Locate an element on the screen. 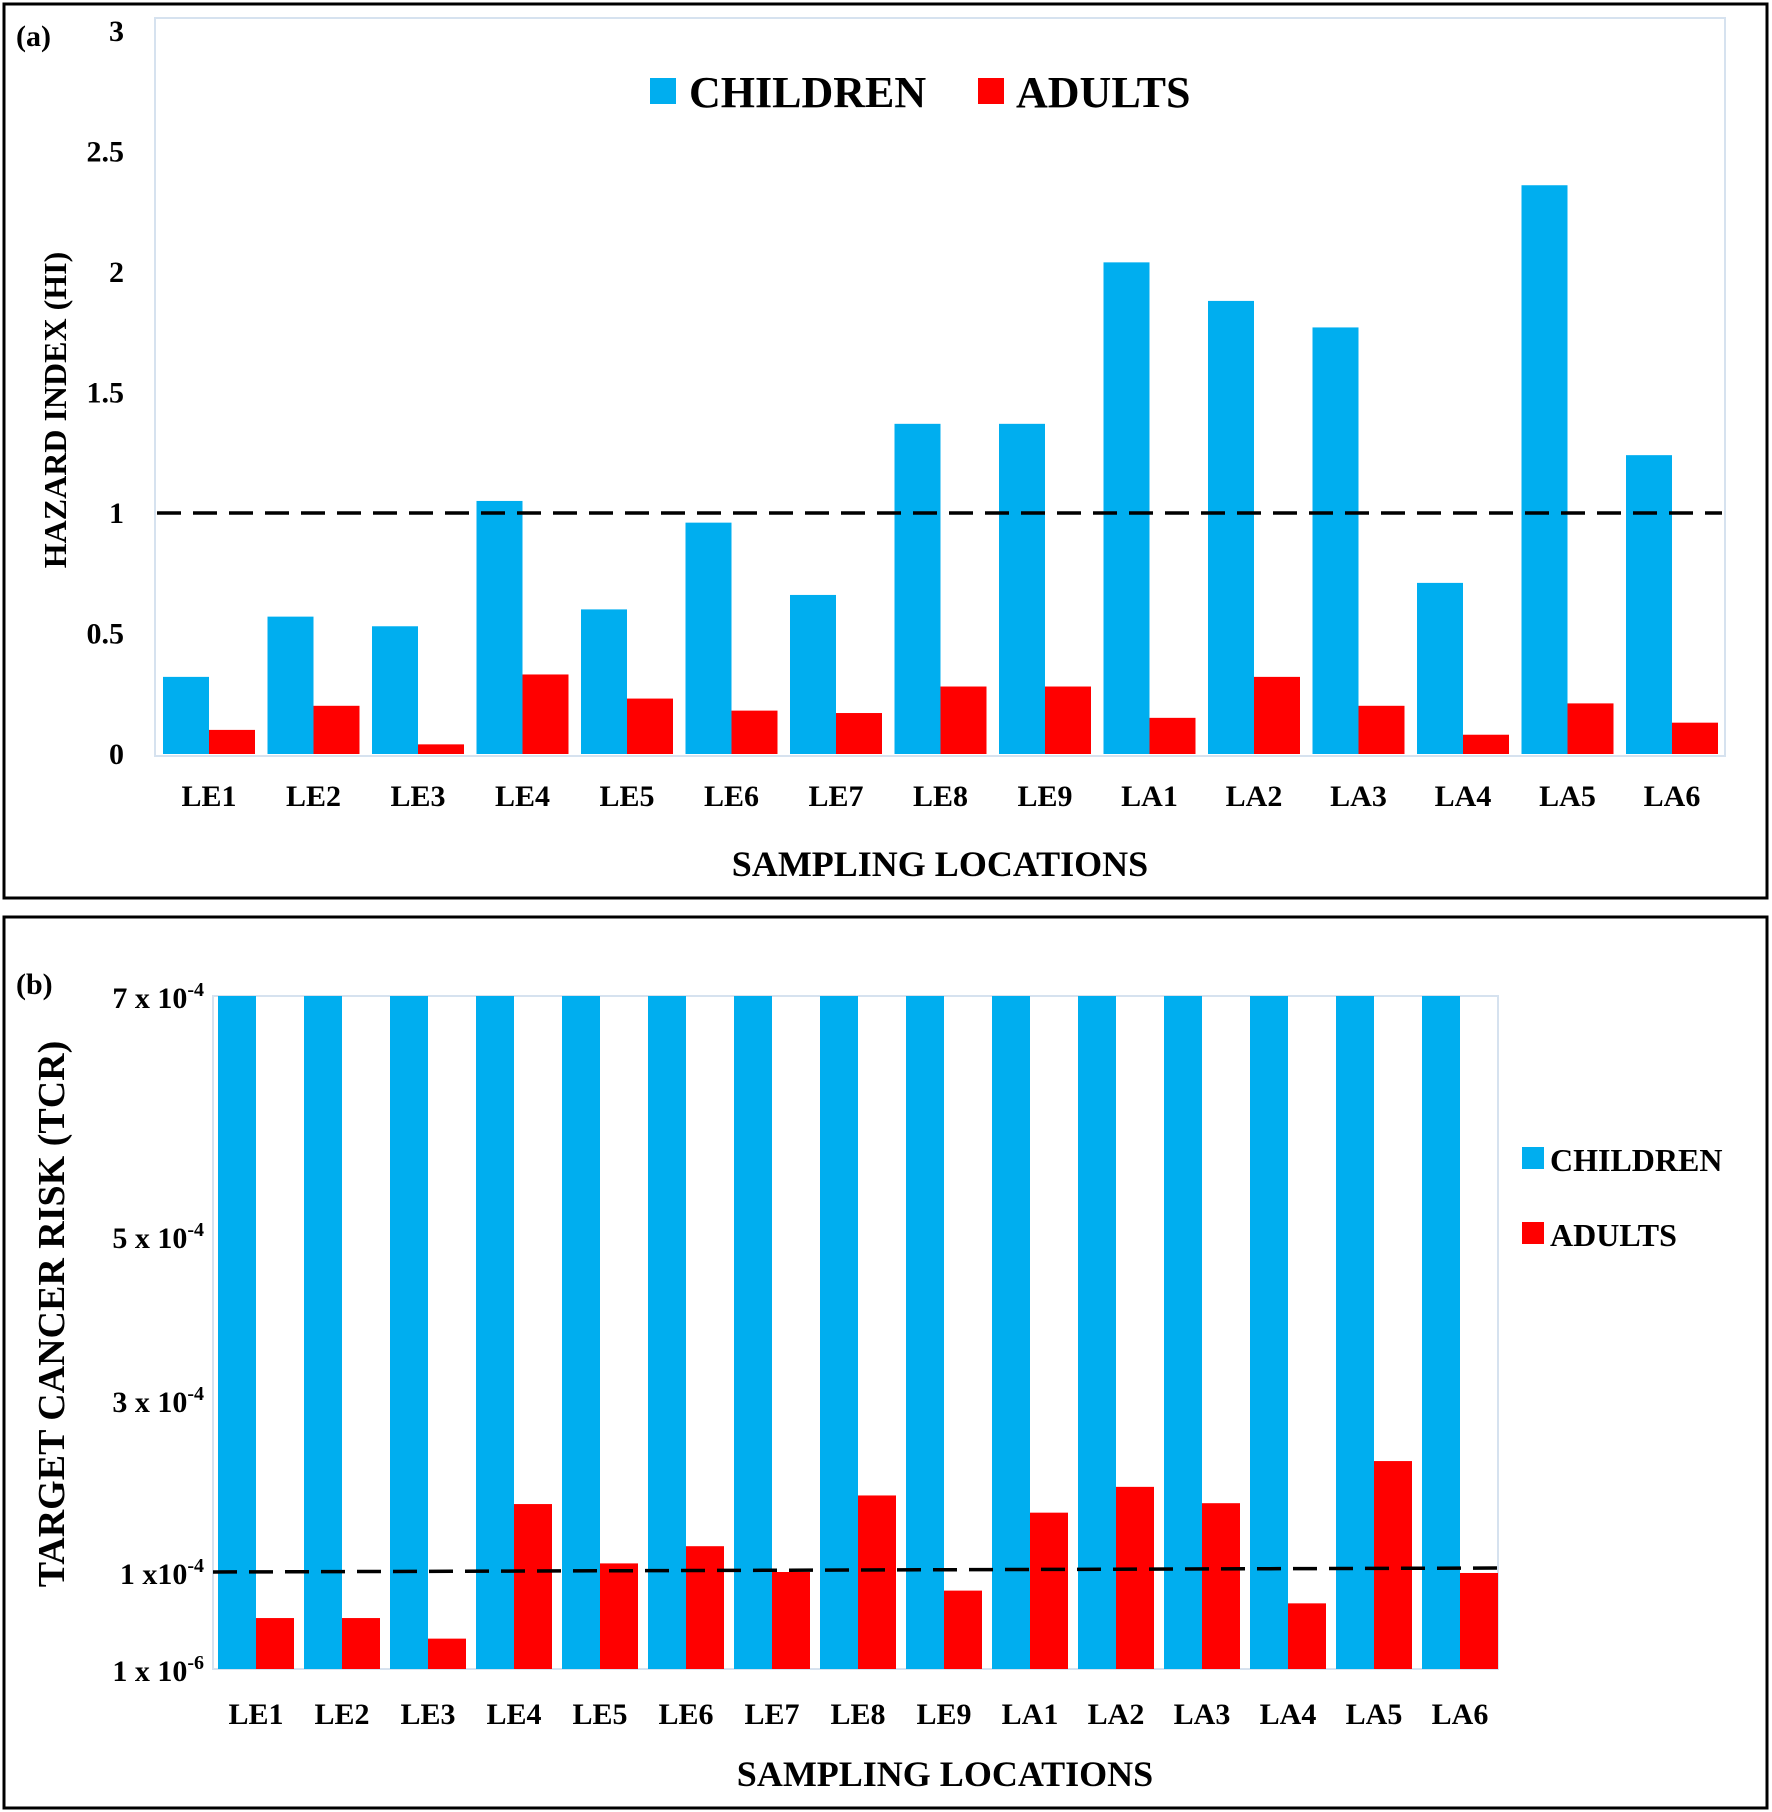 The image size is (1772, 1812). panel-a-x-tick-label: LE4 is located at coordinates (522, 796).